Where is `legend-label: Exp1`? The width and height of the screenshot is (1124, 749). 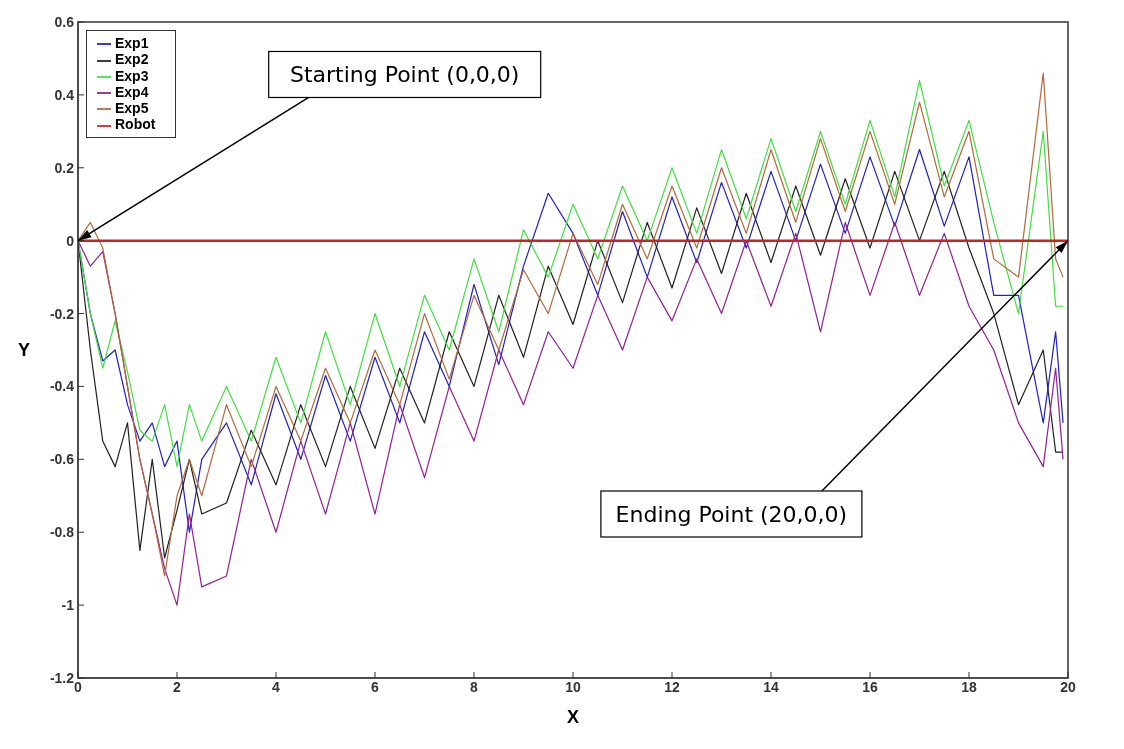
legend-label: Exp1 is located at coordinates (132, 43).